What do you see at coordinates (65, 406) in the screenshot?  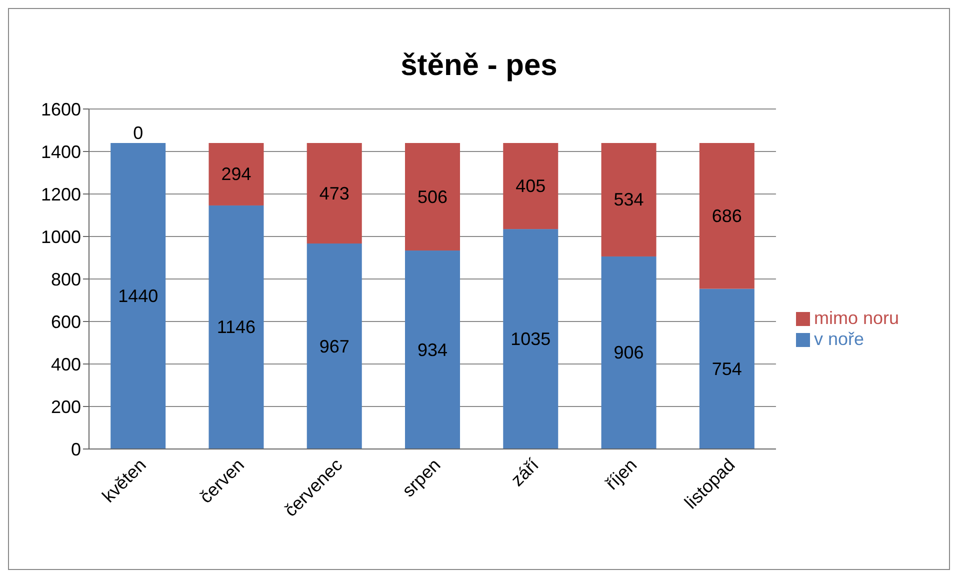 I see `y-tick-label: 200` at bounding box center [65, 406].